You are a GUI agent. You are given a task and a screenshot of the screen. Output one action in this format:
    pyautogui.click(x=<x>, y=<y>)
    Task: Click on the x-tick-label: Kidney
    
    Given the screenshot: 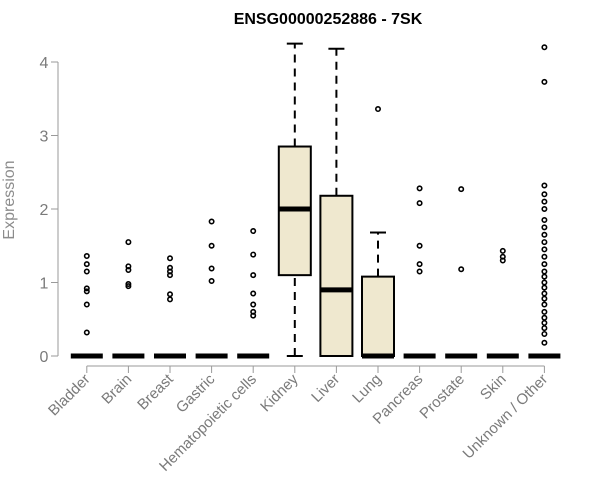 What is the action you would take?
    pyautogui.click(x=279, y=392)
    